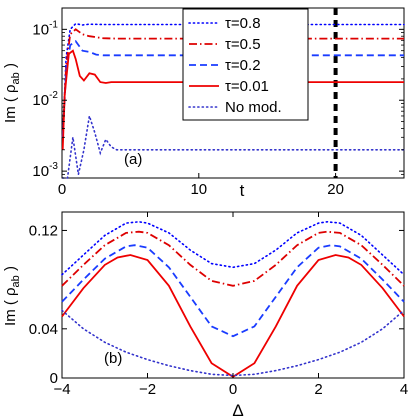 The width and height of the screenshot is (415, 420). Describe the element at coordinates (243, 23) in the screenshot. I see `legend-label: τ=0.8` at that location.